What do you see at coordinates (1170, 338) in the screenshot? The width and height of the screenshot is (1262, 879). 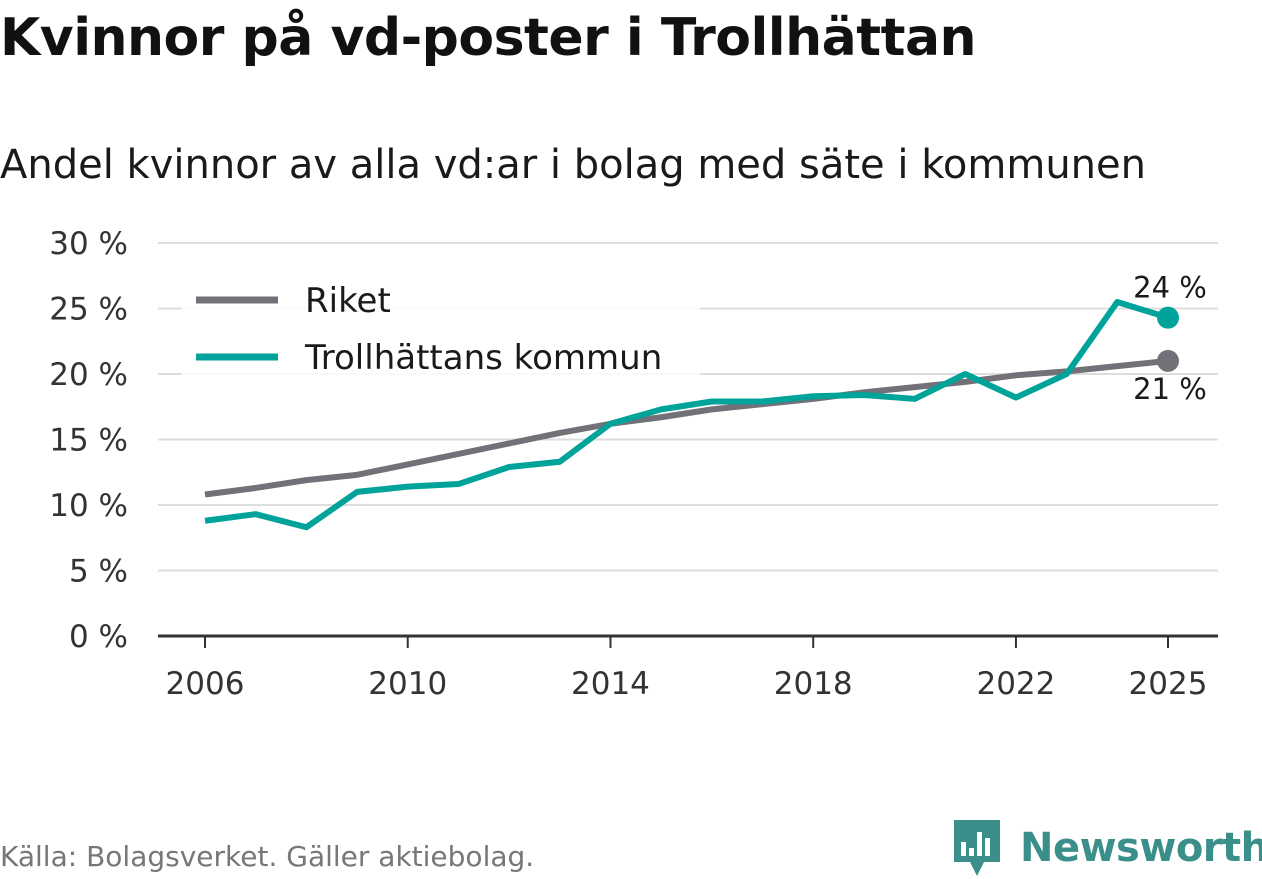 I see `end-points: 21 % 24 %` at bounding box center [1170, 338].